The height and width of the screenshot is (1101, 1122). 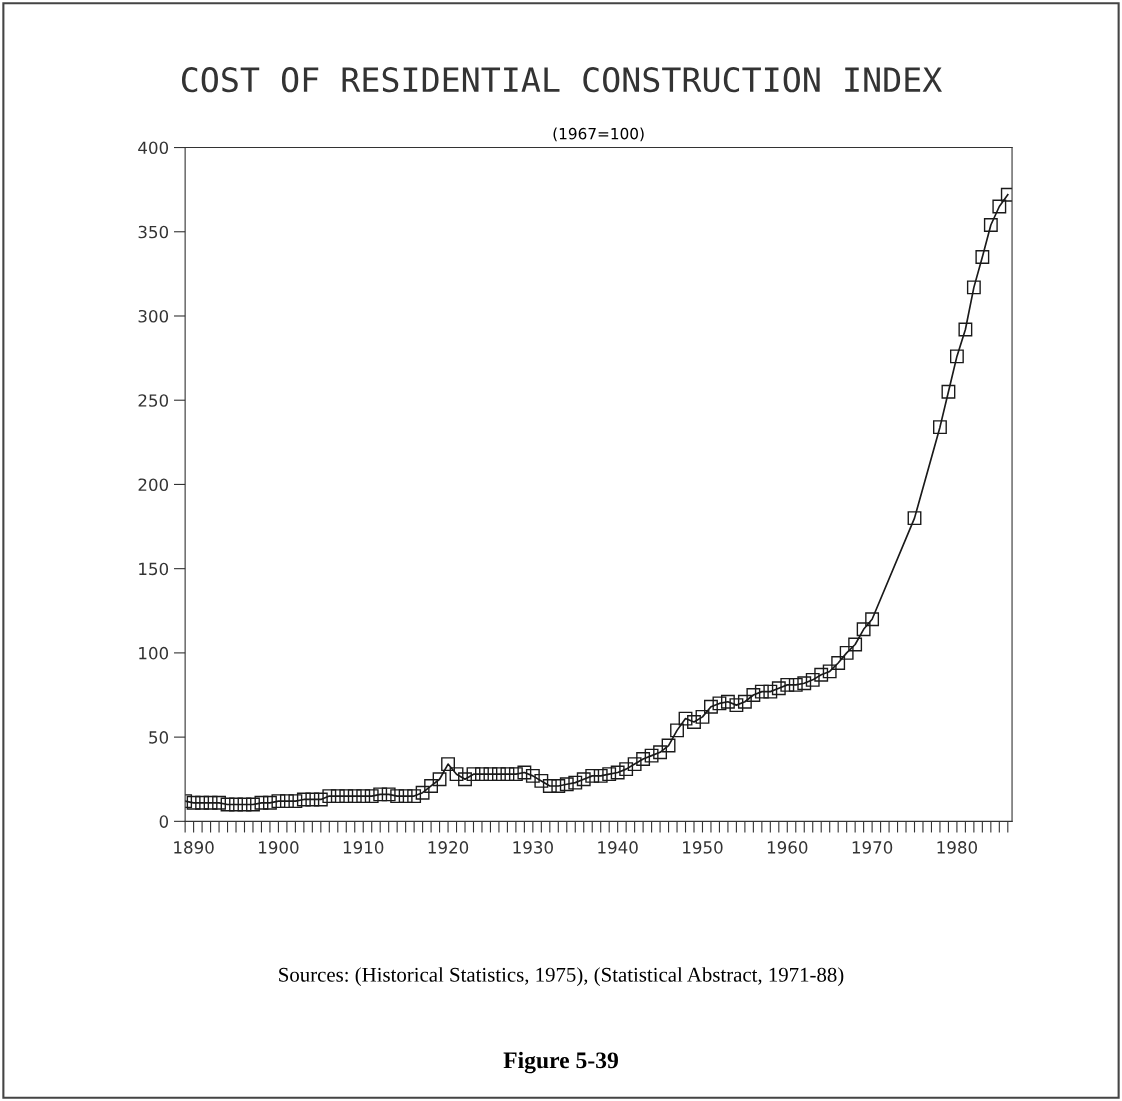 I want to click on x-tick-label: 1940, so click(x=618, y=847).